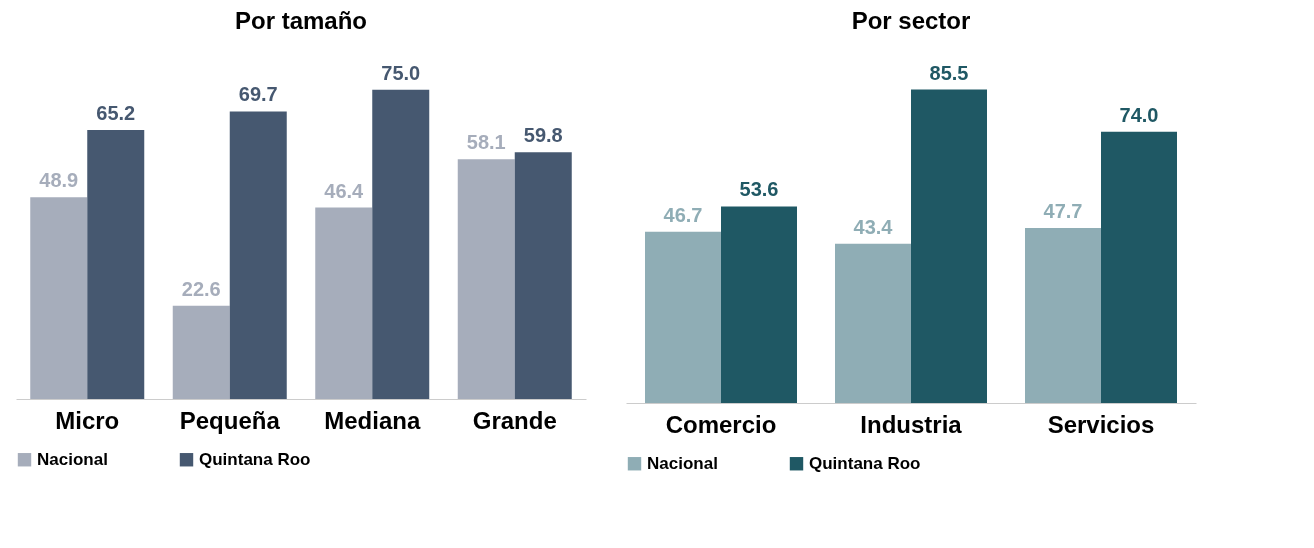 The height and width of the screenshot is (548, 1314). What do you see at coordinates (873, 226) in the screenshot?
I see `data-label: 43.4` at bounding box center [873, 226].